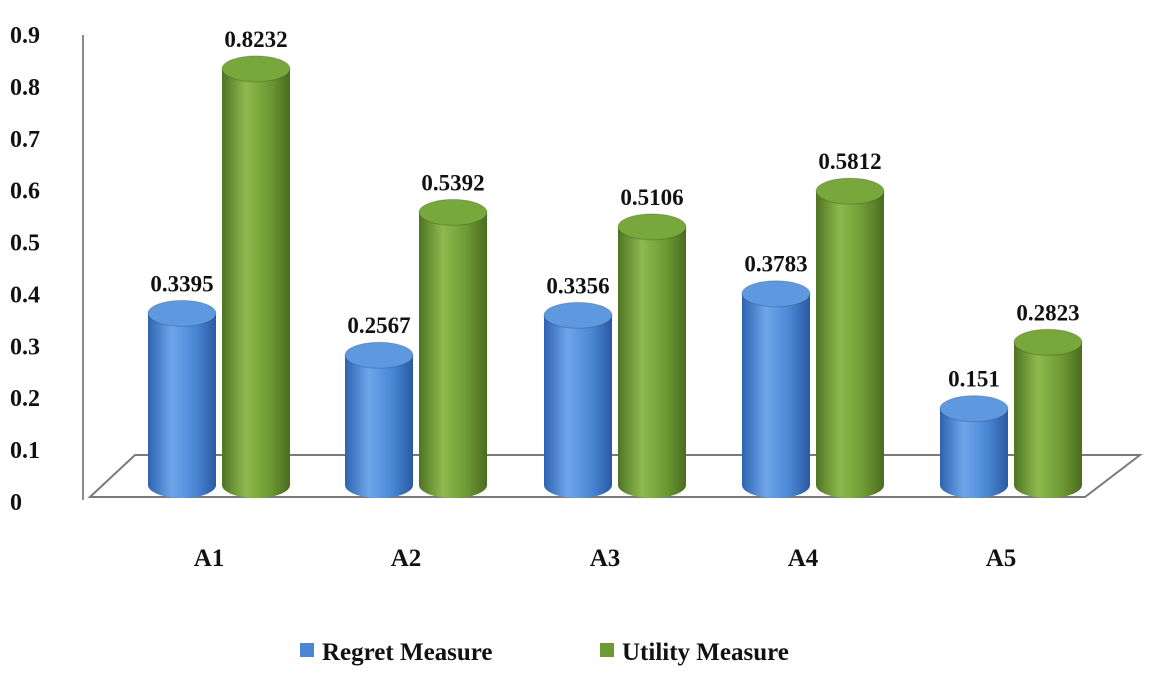 This screenshot has height=684, width=1150. What do you see at coordinates (849, 161) in the screenshot?
I see `data-label: 0.5812` at bounding box center [849, 161].